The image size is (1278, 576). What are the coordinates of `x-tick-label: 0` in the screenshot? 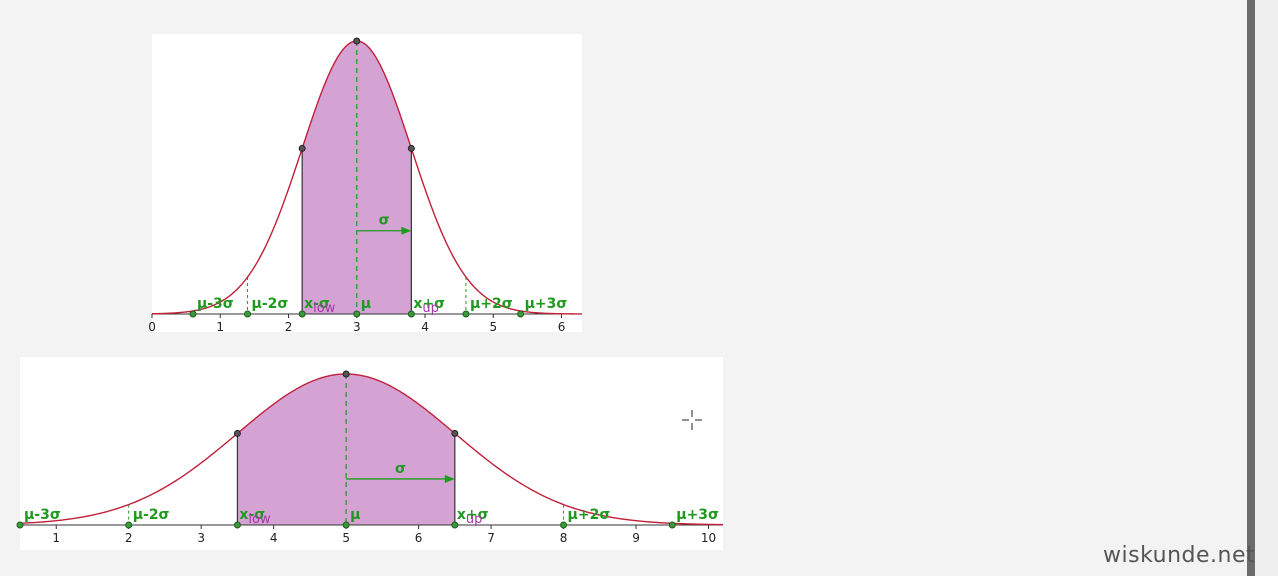 It's located at (152, 327).